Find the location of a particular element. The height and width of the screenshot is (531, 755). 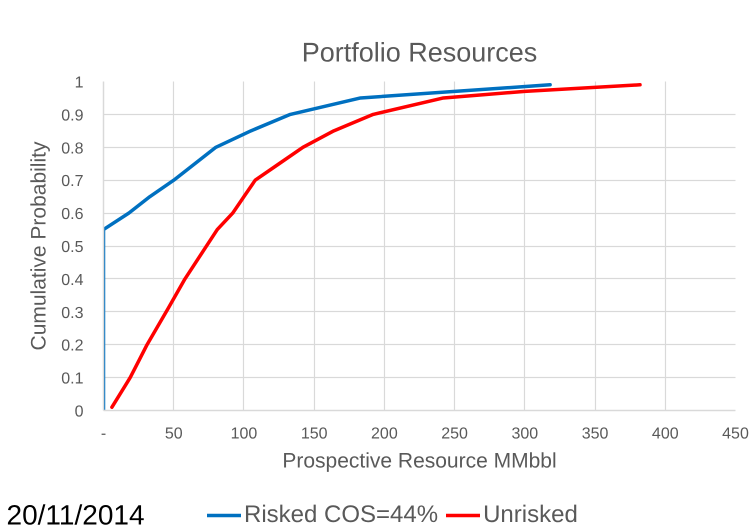

x-tick-label: 250 is located at coordinates (454, 434).